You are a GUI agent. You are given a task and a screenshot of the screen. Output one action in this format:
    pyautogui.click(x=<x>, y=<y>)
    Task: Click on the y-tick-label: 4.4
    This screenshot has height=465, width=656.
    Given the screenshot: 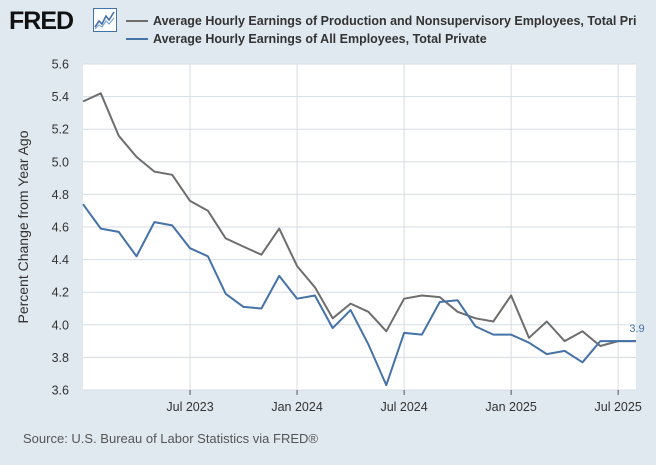 What is the action you would take?
    pyautogui.click(x=60, y=260)
    